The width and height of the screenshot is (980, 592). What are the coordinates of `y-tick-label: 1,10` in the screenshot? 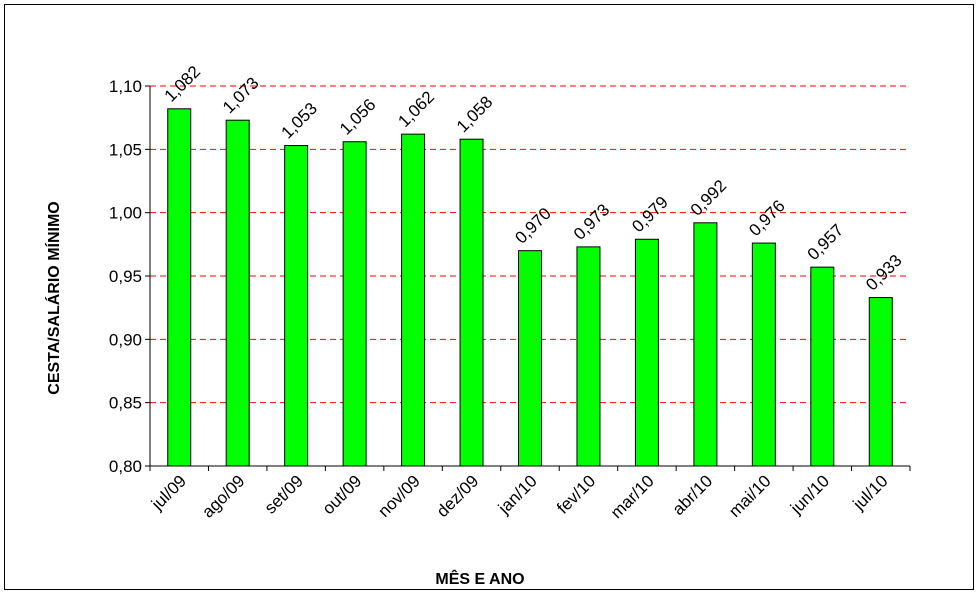 It's located at (125, 86).